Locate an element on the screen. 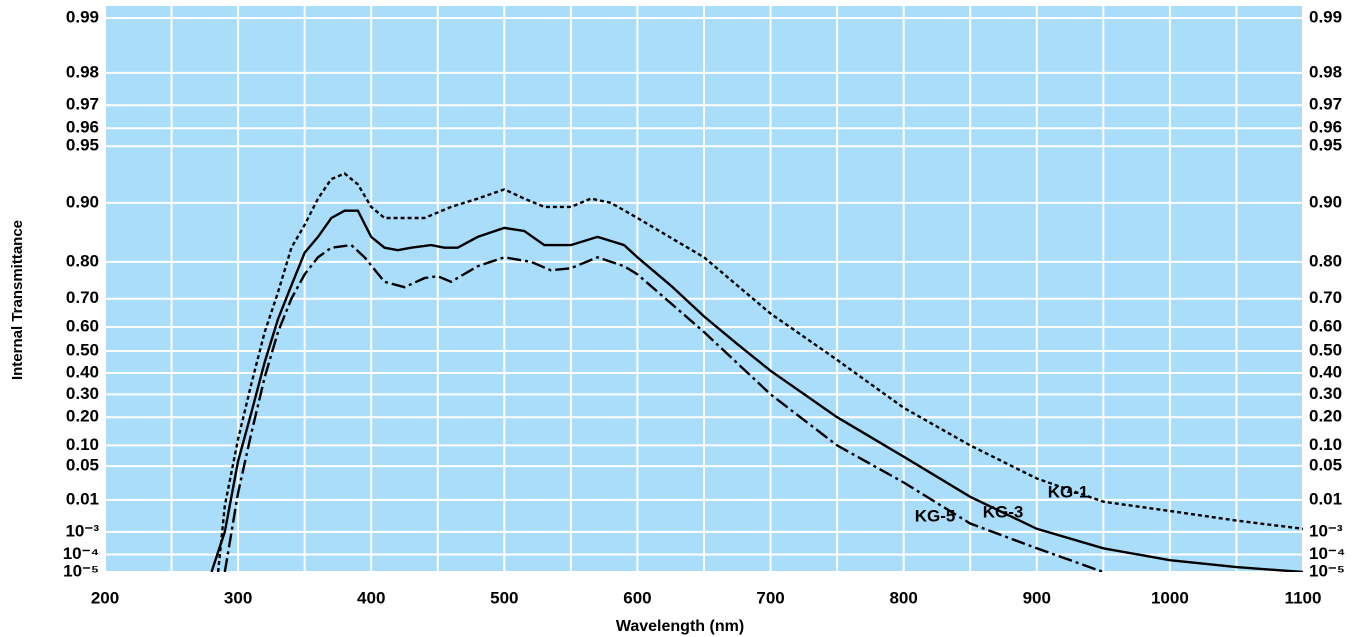 Image resolution: width=1357 pixels, height=637 pixels. y-tick-label: 0.80 is located at coordinates (82, 260).